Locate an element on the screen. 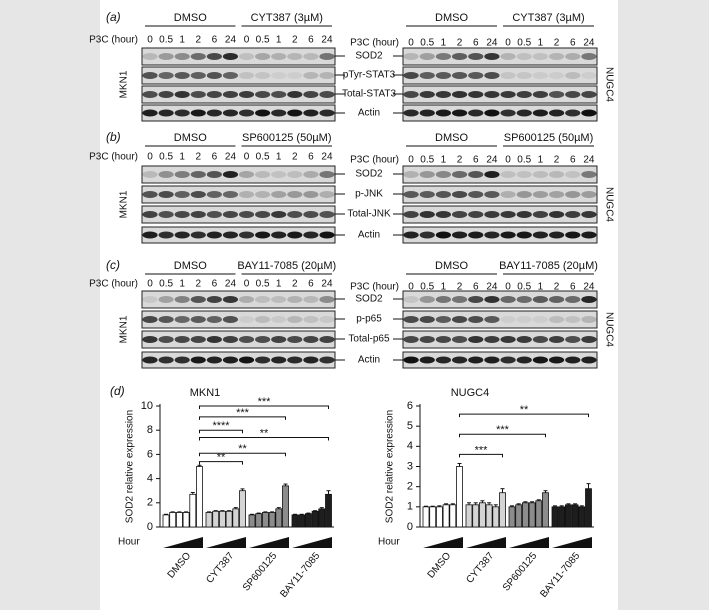 Image resolution: width=709 pixels, height=610 pixels. row-label: Total-p65 is located at coordinates (369, 339).